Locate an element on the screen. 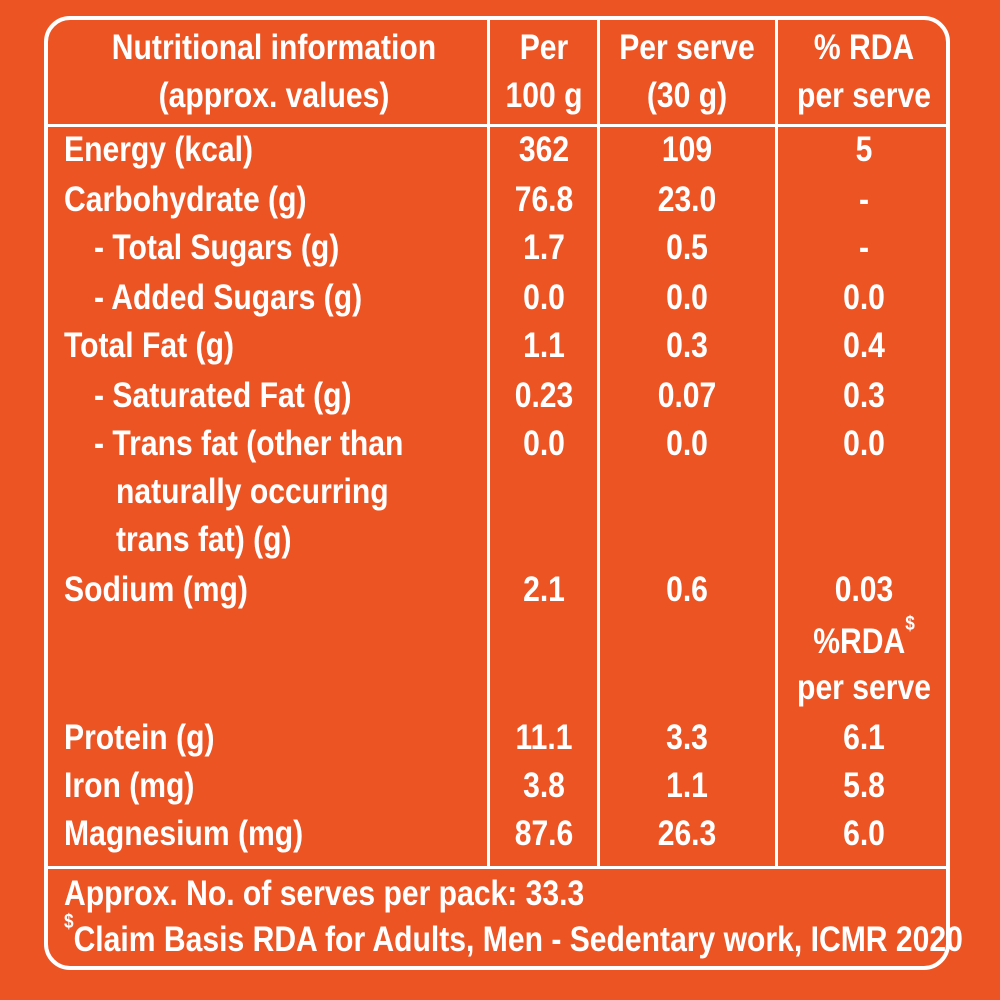 The image size is (1000, 1000). cell-per-serve: 26.3 is located at coordinates (687, 833).